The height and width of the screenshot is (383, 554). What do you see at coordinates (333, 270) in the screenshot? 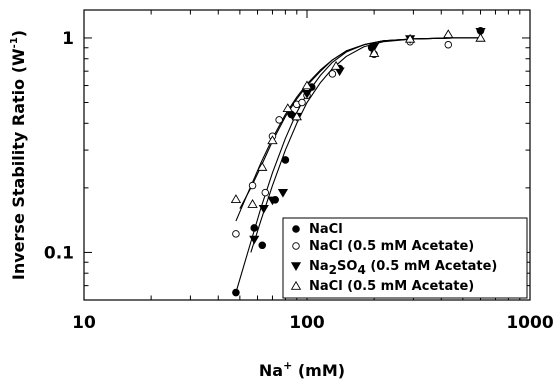
I see `legend-label-2-part-1: 2` at bounding box center [333, 270].